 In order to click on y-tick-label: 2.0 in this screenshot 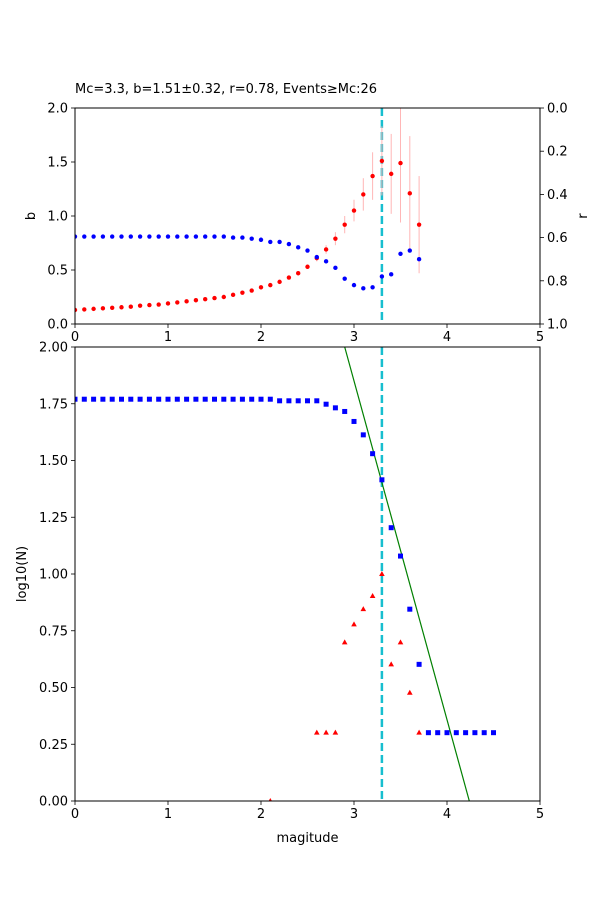, I will do `click(57, 109)`.